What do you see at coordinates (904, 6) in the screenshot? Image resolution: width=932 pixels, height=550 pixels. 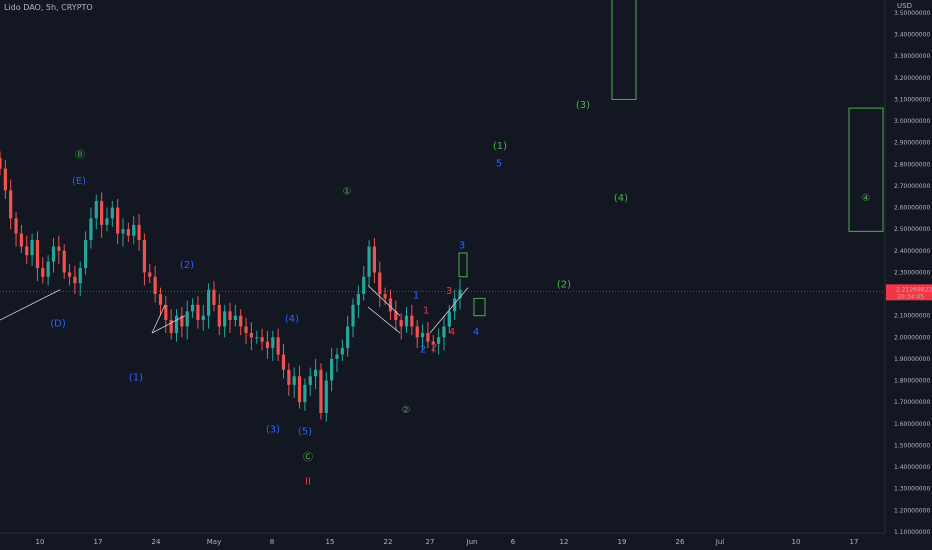 I see `currency-label: USD` at bounding box center [904, 6].